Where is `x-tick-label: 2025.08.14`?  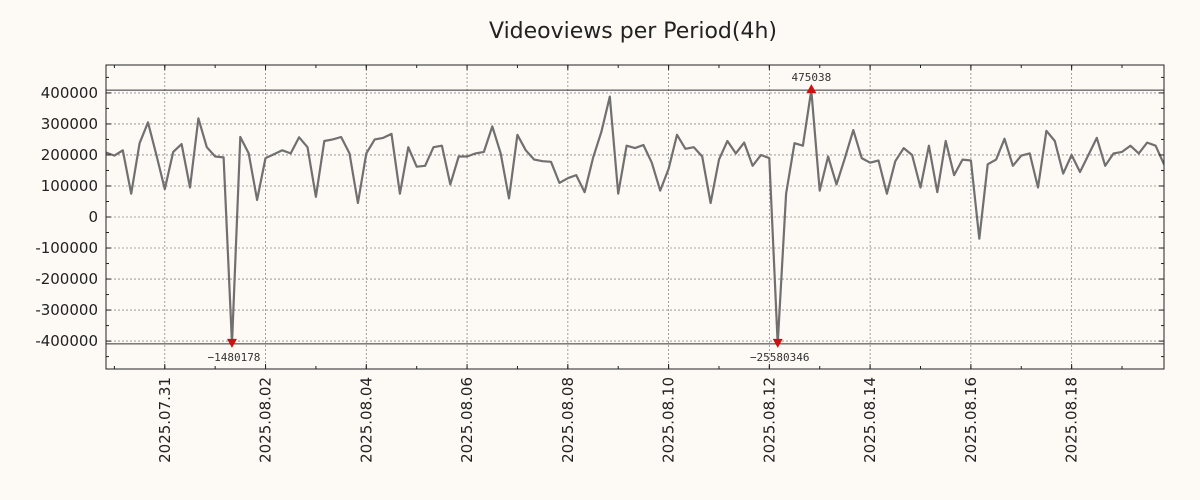
x-tick-label: 2025.08.14 is located at coordinates (870, 420).